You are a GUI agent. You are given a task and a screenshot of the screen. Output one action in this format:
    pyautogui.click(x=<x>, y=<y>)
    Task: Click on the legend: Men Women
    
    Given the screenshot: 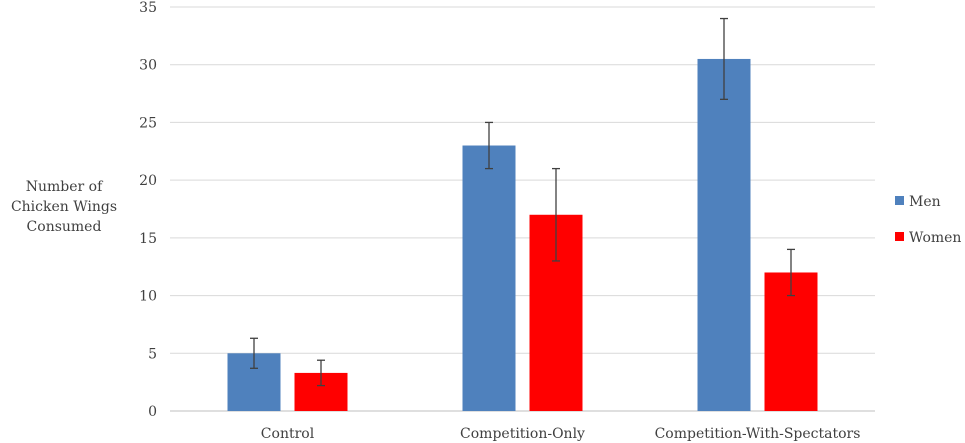 What is the action you would take?
    pyautogui.click(x=928, y=220)
    